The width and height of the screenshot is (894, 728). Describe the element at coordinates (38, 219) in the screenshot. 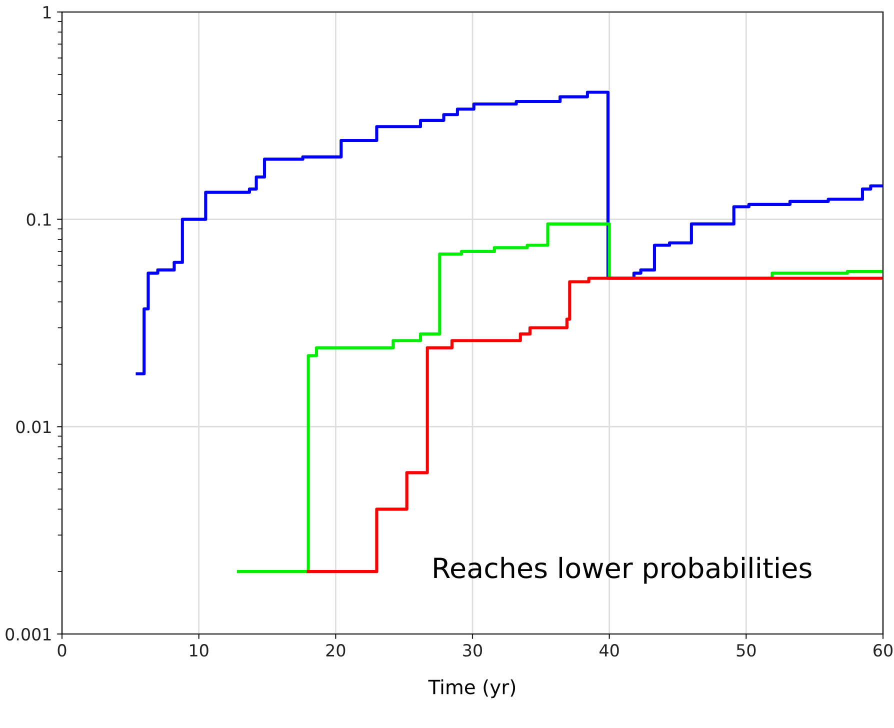

I see `y-tick-label: 0.1` at that location.